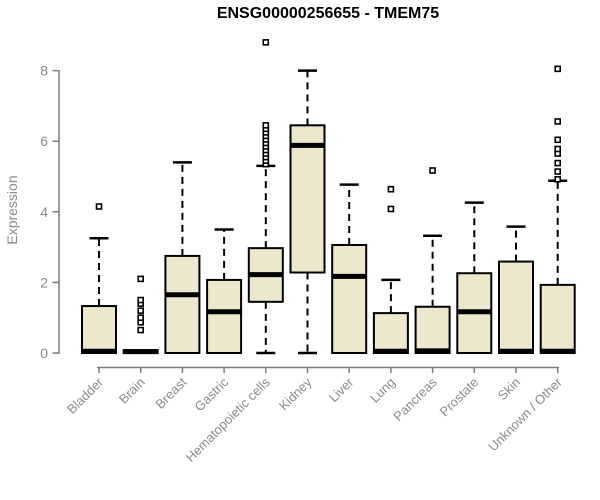 Image resolution: width=600 pixels, height=500 pixels. What do you see at coordinates (509, 389) in the screenshot?
I see `x-tick-label-skin: Skin` at bounding box center [509, 389].